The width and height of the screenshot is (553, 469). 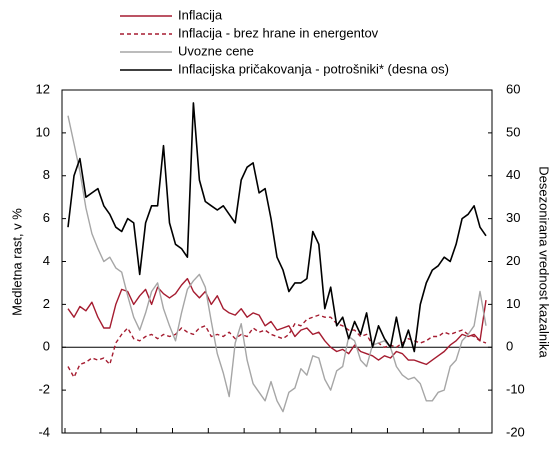 What do you see at coordinates (43, 131) in the screenshot?
I see `y-tick-label: 10` at bounding box center [43, 131].